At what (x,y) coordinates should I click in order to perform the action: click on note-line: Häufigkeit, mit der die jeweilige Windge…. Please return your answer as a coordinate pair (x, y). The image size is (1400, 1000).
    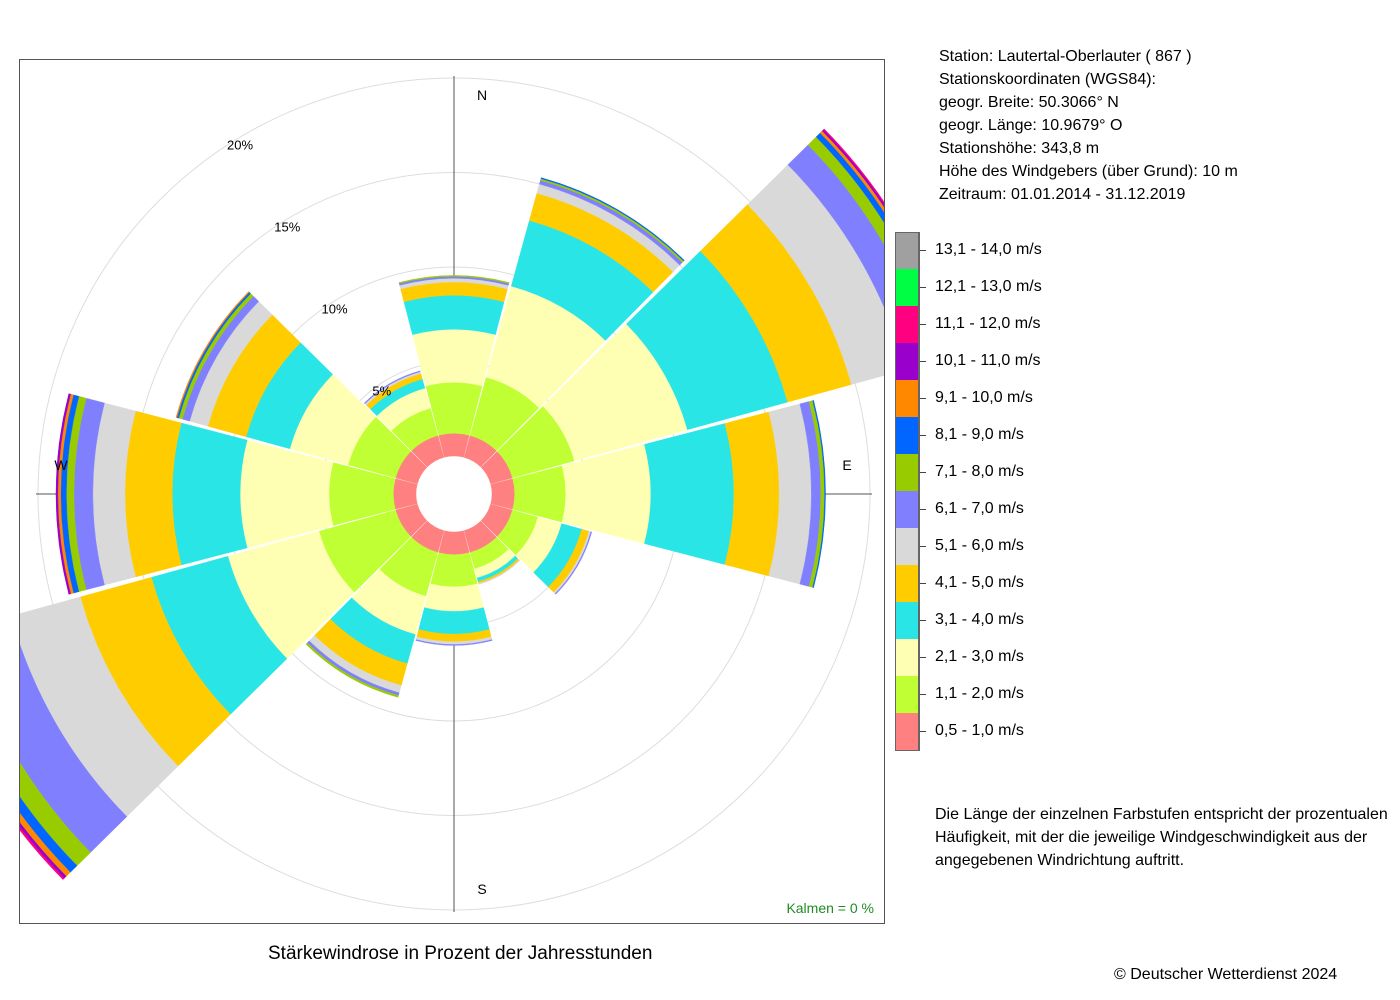
    Looking at the image, I should click on (1151, 837).